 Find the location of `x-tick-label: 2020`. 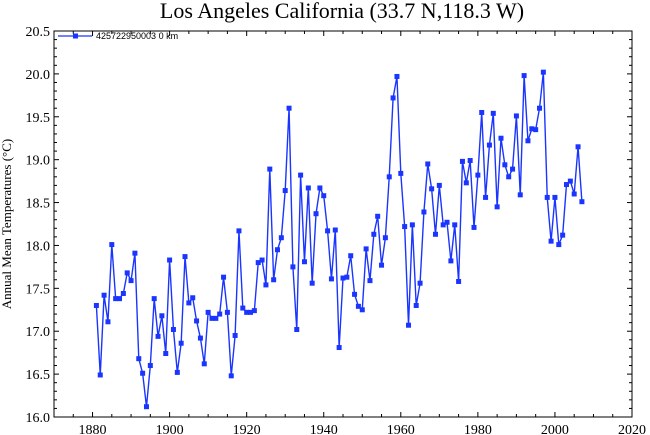

x-tick-label: 2020 is located at coordinates (632, 429).